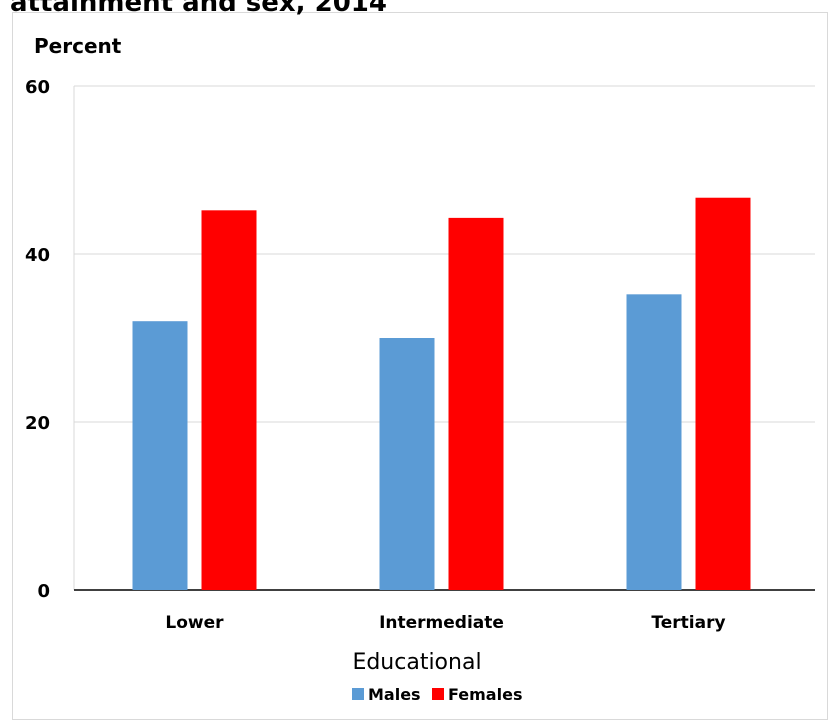 The image size is (830, 722). I want to click on y-axis-label: Percent, so click(78, 46).